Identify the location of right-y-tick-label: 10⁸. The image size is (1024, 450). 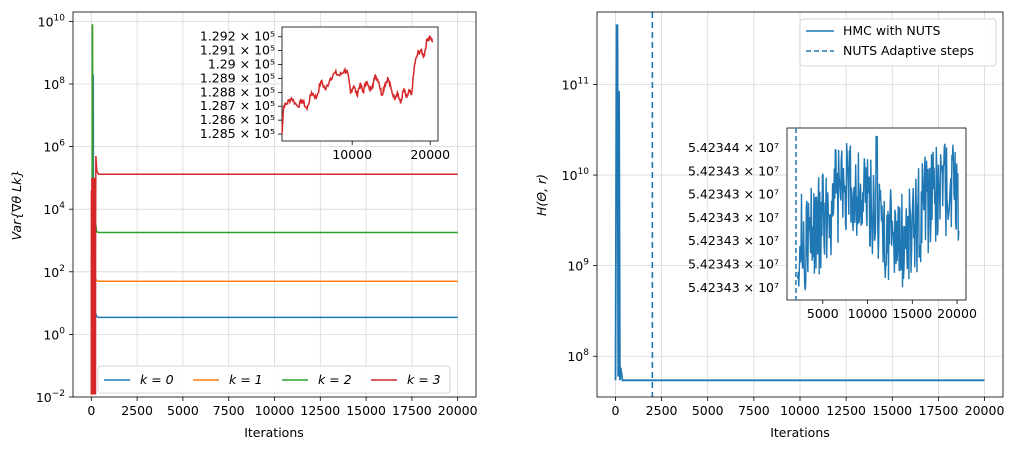
(578, 356).